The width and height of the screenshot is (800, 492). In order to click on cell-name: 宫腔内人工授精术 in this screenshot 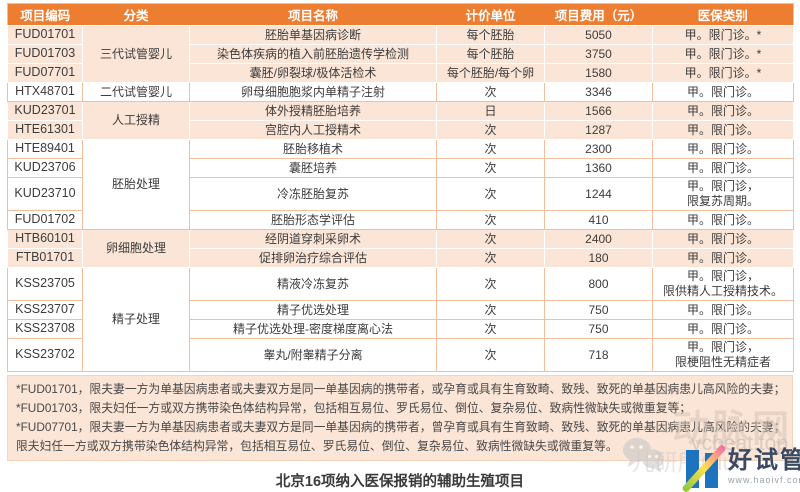, I will do `click(313, 130)`.